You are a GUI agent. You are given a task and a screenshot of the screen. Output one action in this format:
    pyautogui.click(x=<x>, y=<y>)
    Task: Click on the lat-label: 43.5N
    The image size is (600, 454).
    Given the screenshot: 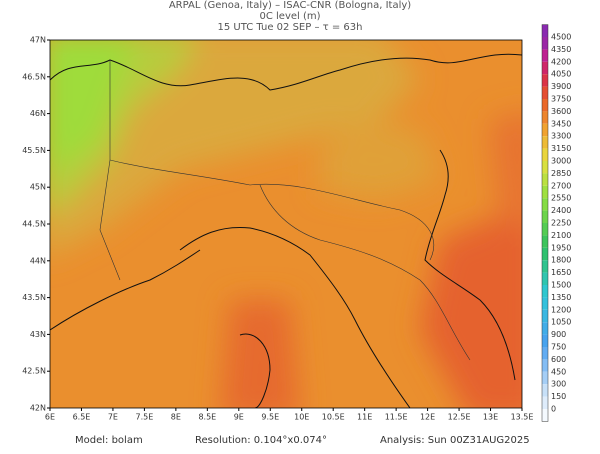 What is the action you would take?
    pyautogui.click(x=34, y=297)
    